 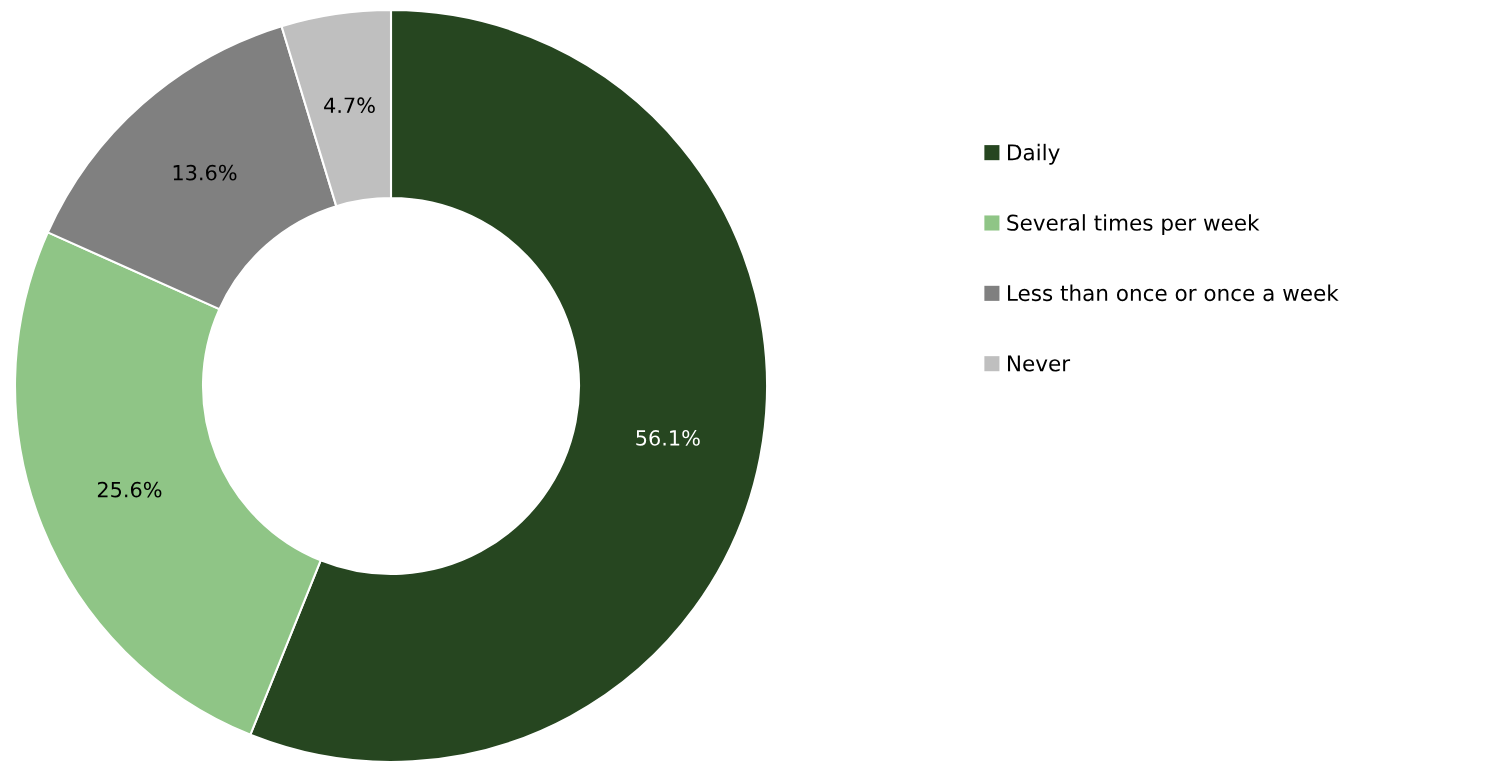 I want to click on legend-label: Several times per week, so click(x=1133, y=224).